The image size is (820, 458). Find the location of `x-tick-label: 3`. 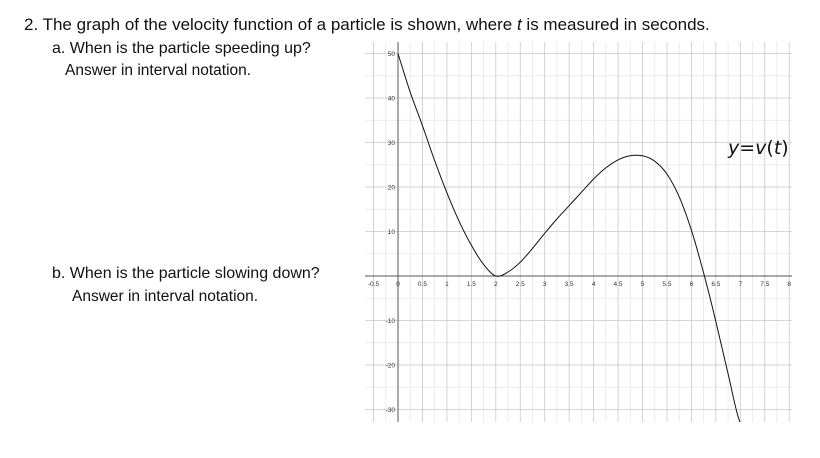

x-tick-label: 3 is located at coordinates (545, 284).